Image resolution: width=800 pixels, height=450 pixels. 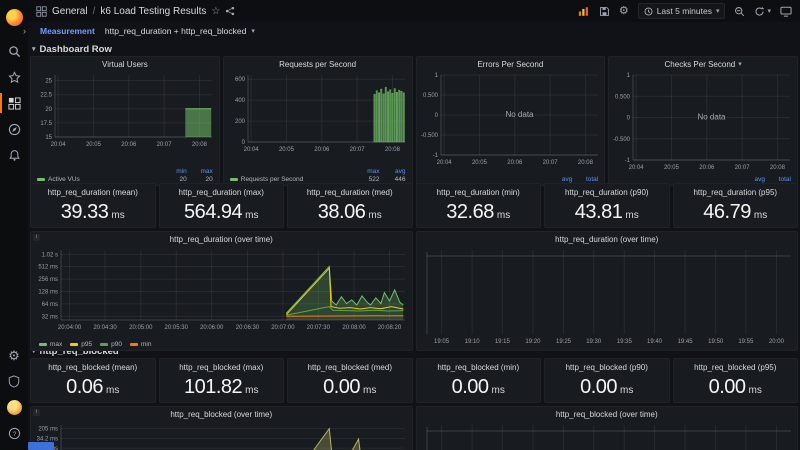 I want to click on zoom-out-icon, so click(x=739, y=11).